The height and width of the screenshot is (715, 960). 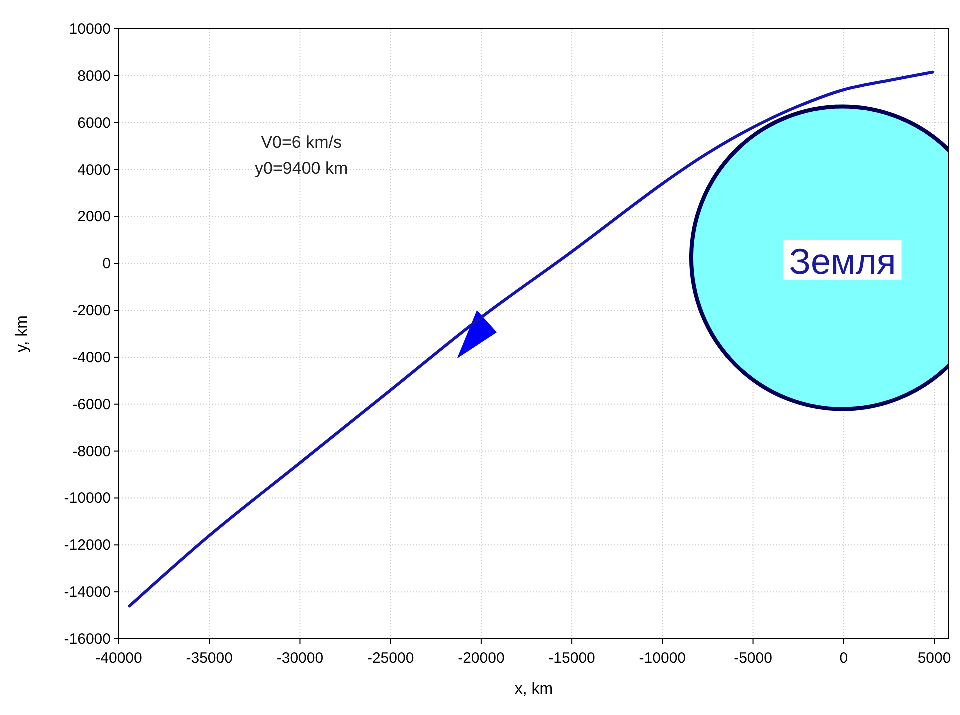 I want to click on y-tick-label: -6000, so click(x=91, y=405).